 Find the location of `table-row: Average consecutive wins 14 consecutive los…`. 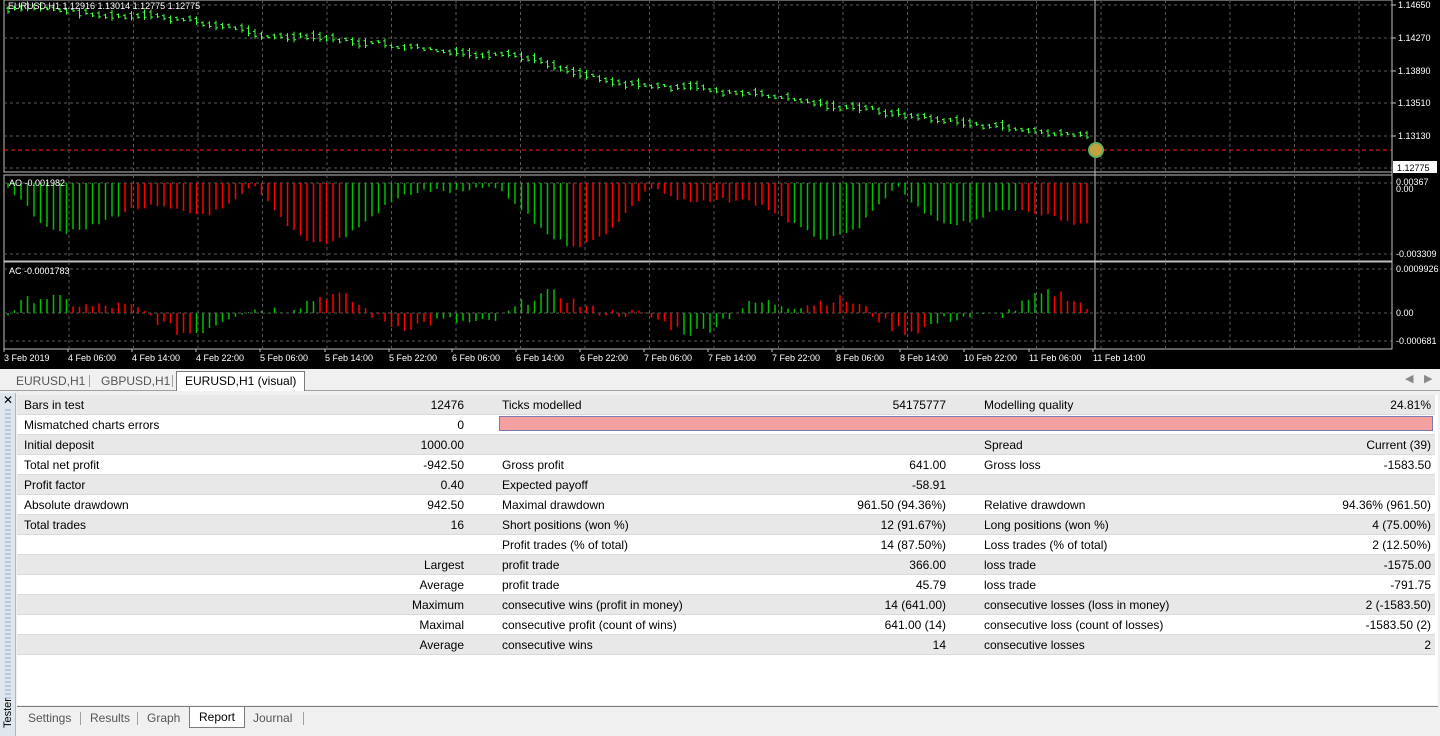

table-row: Average consecutive wins 14 consecutive los… is located at coordinates (726, 645).